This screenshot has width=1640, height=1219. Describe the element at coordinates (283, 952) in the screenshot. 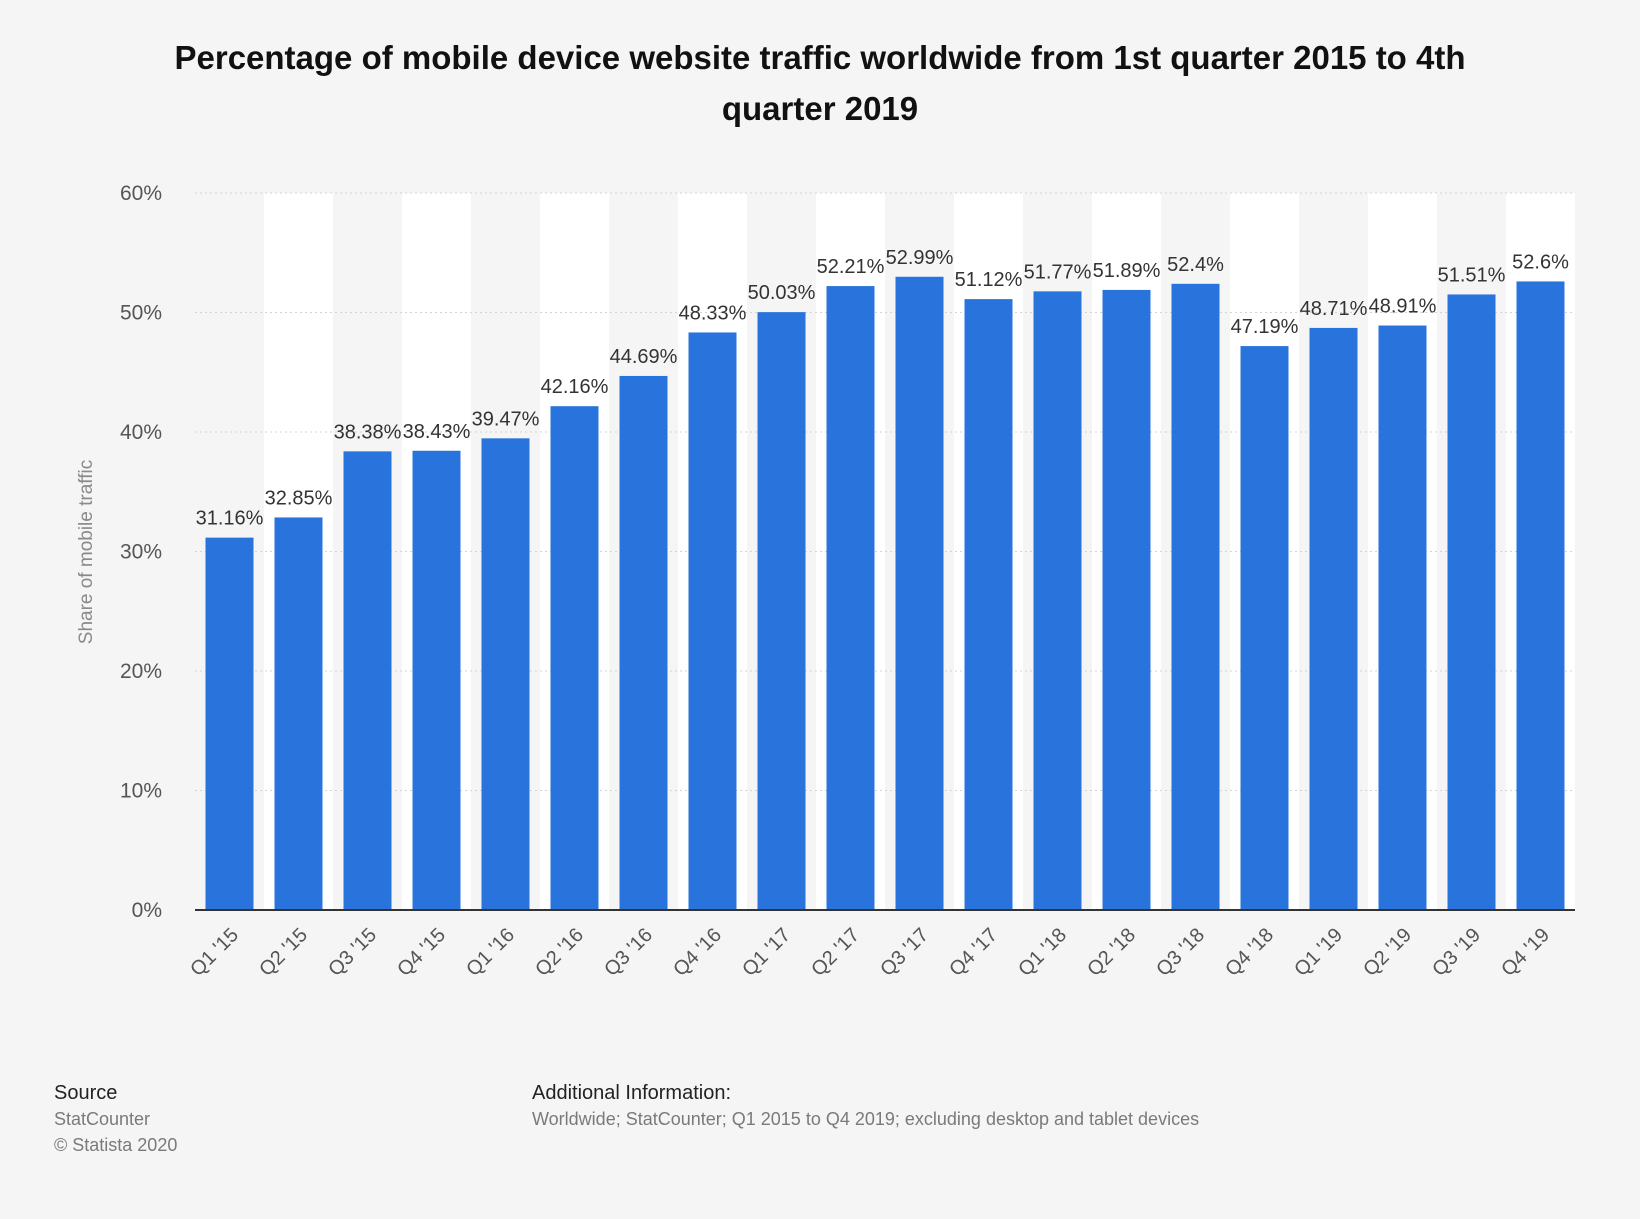

I see `x-tick-label: Q2 '15` at that location.